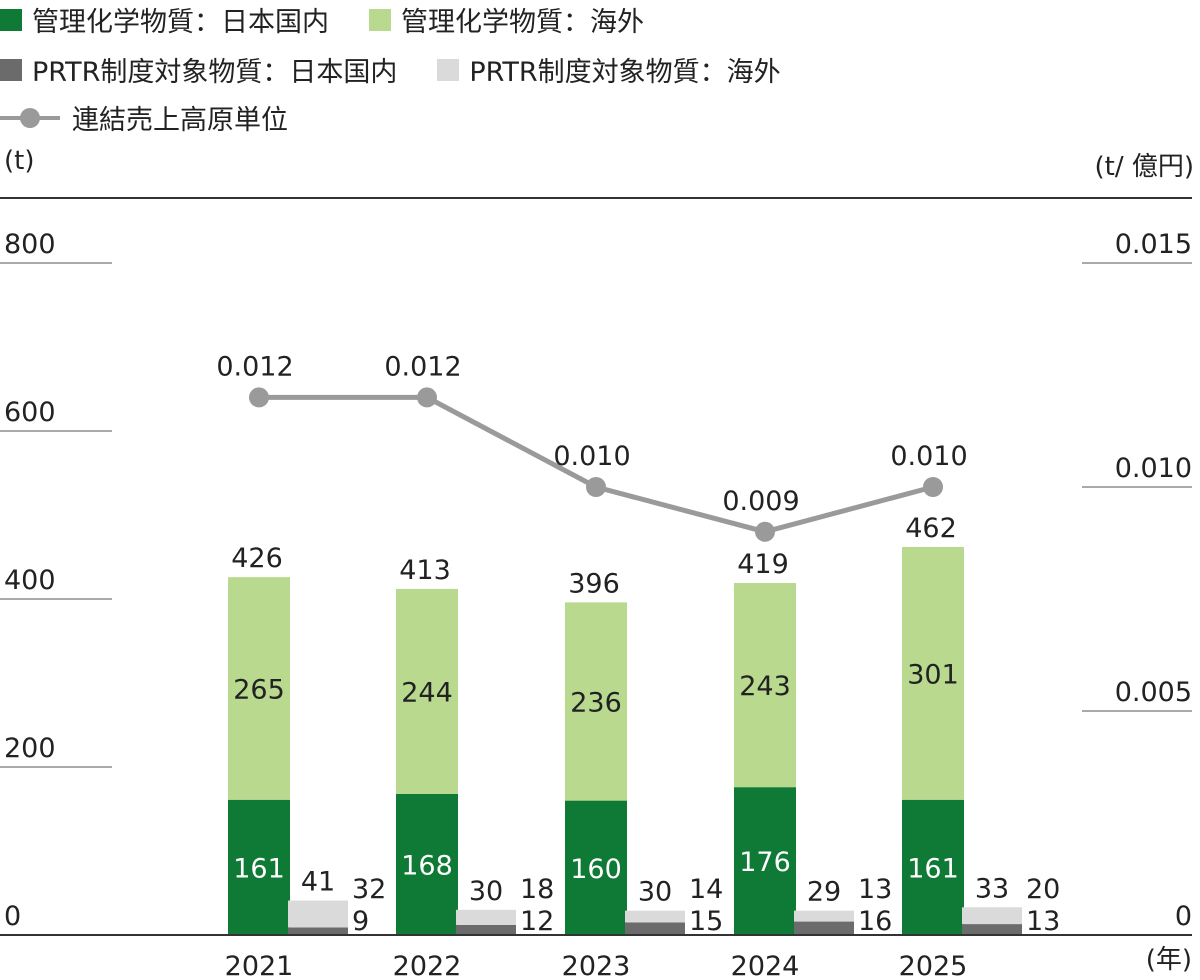 This screenshot has height=980, width=1200. I want to click on bar-overseas-chem-2024, so click(765, 685).